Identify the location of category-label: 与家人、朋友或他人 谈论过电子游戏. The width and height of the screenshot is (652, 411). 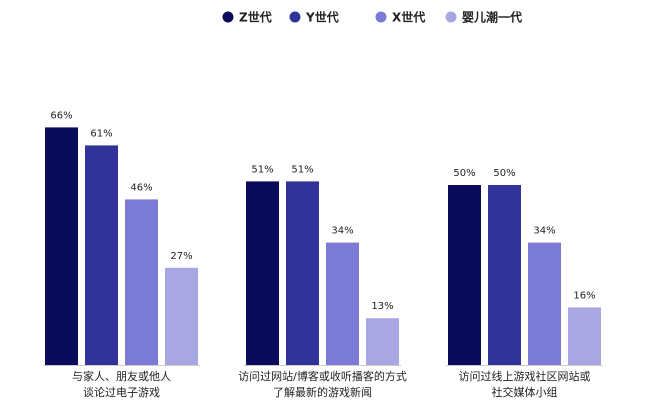
(121, 384).